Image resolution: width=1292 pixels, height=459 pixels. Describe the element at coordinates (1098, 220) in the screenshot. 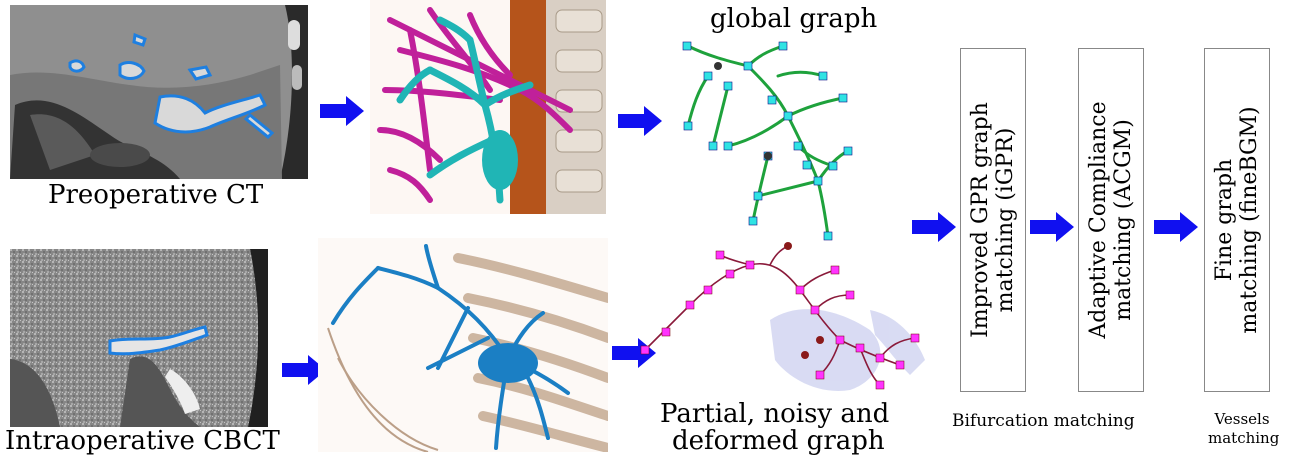

I see `acgm-step-line1: Adaptive Compliance` at that location.